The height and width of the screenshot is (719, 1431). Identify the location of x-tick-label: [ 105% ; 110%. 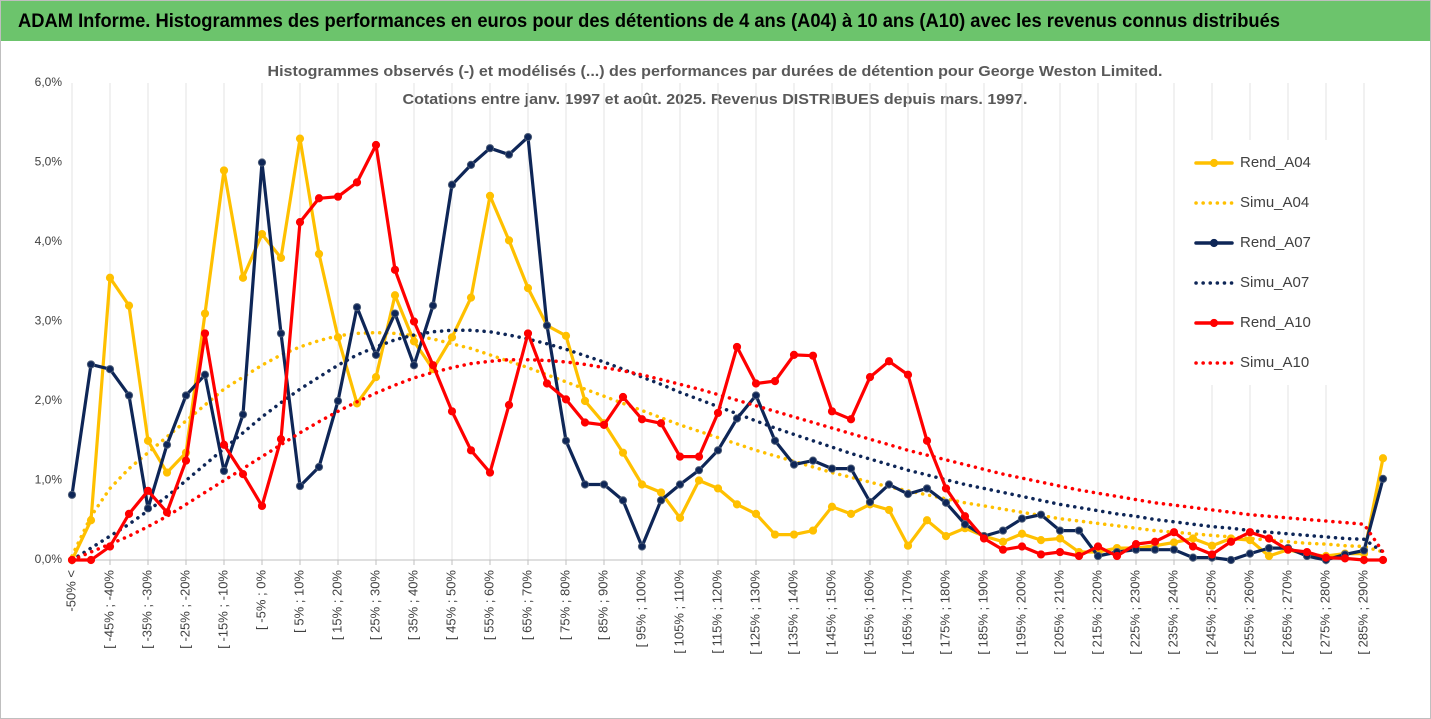
(678, 612).